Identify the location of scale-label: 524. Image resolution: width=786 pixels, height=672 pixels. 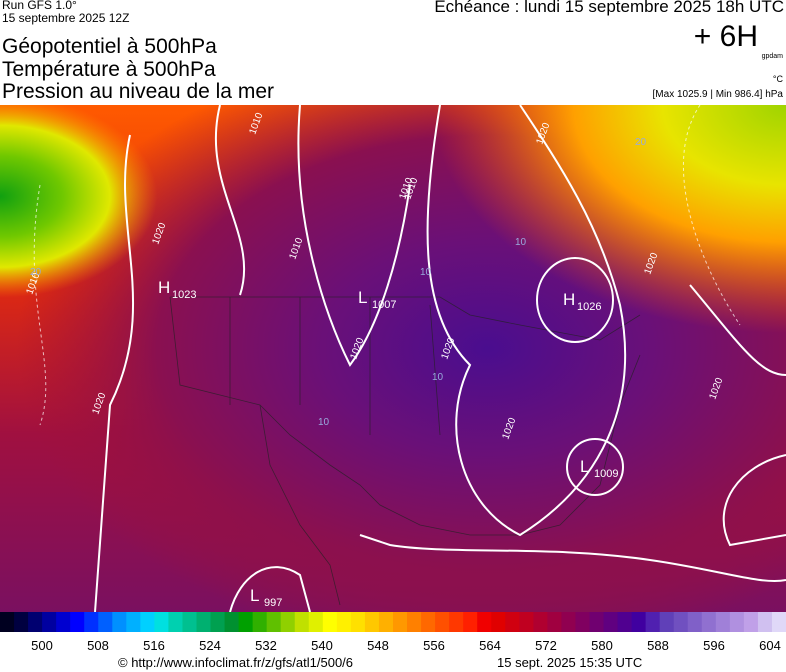
(210, 645).